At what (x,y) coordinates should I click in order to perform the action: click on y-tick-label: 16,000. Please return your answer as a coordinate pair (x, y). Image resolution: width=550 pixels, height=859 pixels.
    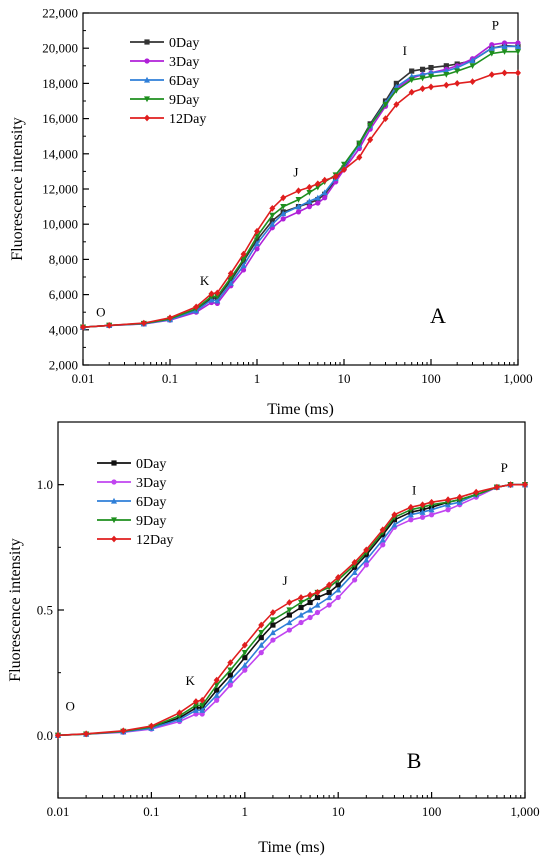
    Looking at the image, I should click on (60, 118).